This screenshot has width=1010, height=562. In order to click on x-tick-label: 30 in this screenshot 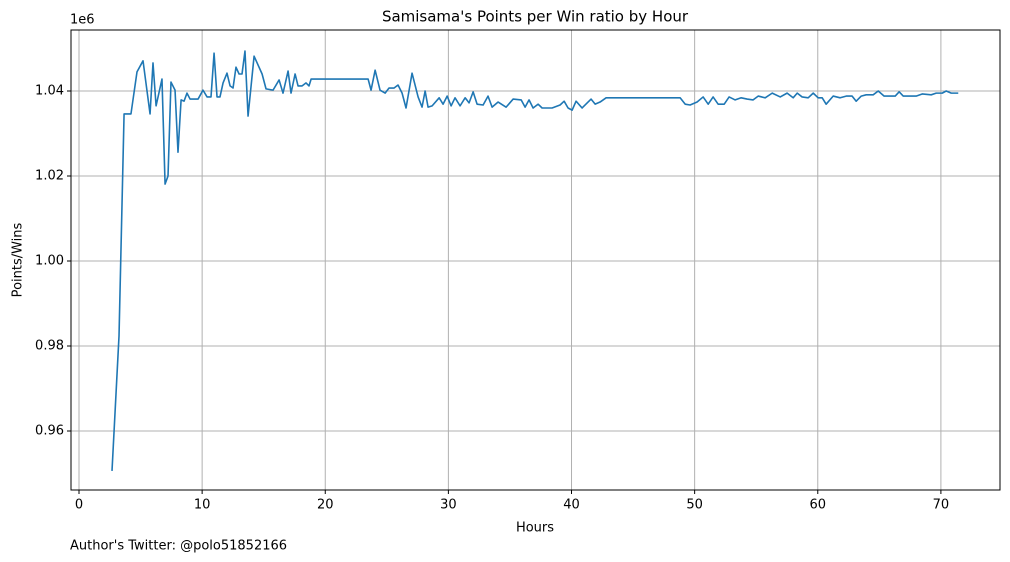, I will do `click(448, 505)`.